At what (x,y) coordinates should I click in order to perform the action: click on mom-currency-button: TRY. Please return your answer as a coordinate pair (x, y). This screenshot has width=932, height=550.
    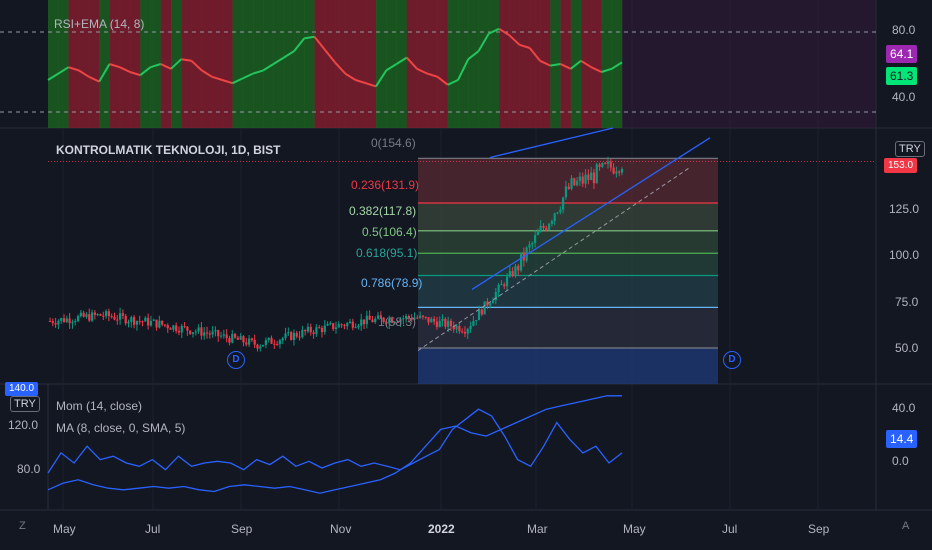
    Looking at the image, I should click on (25, 404).